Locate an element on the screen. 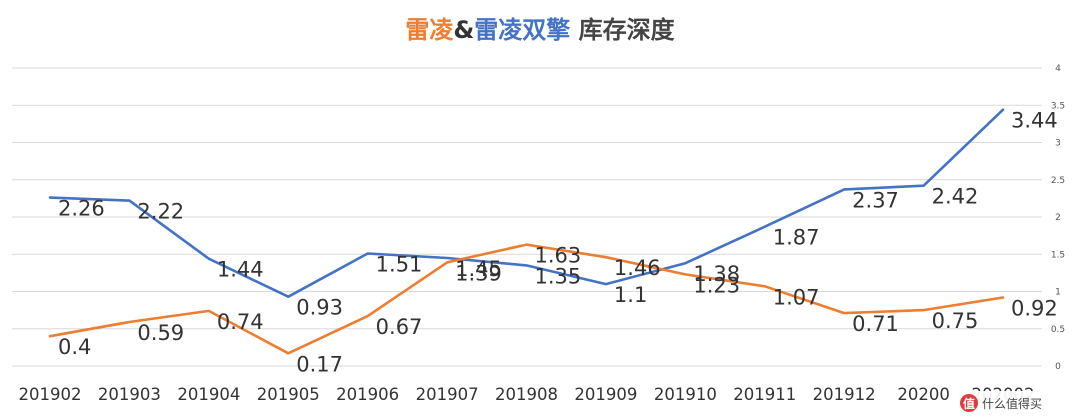 Image resolution: width=1080 pixels, height=417 pixels. y-tick-label: 0 is located at coordinates (1058, 367).